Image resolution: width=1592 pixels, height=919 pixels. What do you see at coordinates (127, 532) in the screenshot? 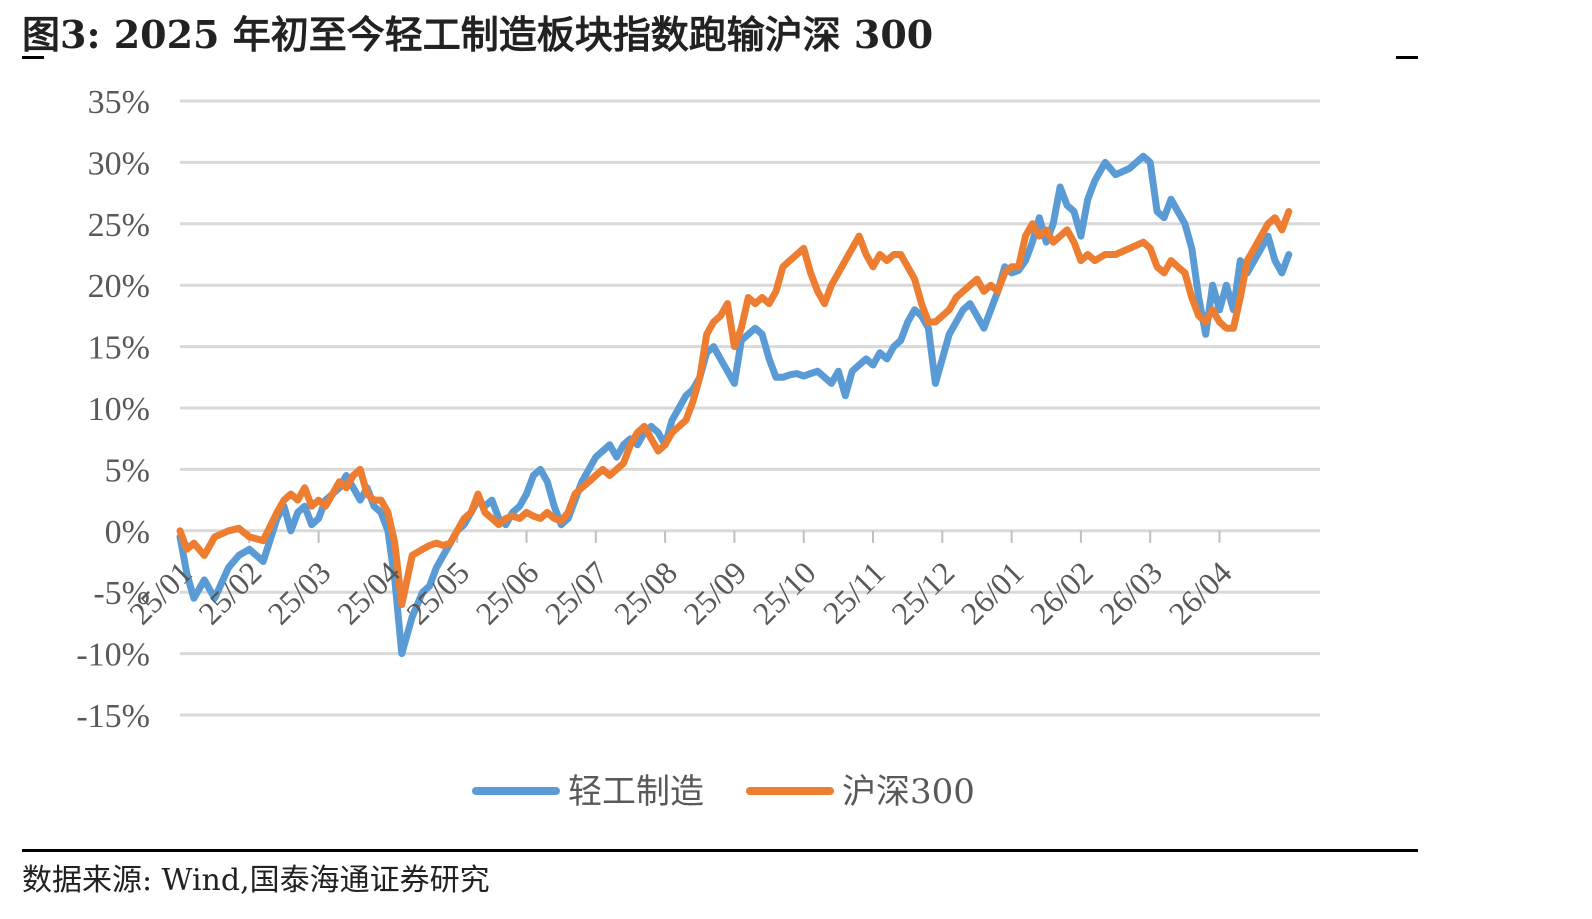
I see `y-tick-label: 0%` at bounding box center [127, 532].